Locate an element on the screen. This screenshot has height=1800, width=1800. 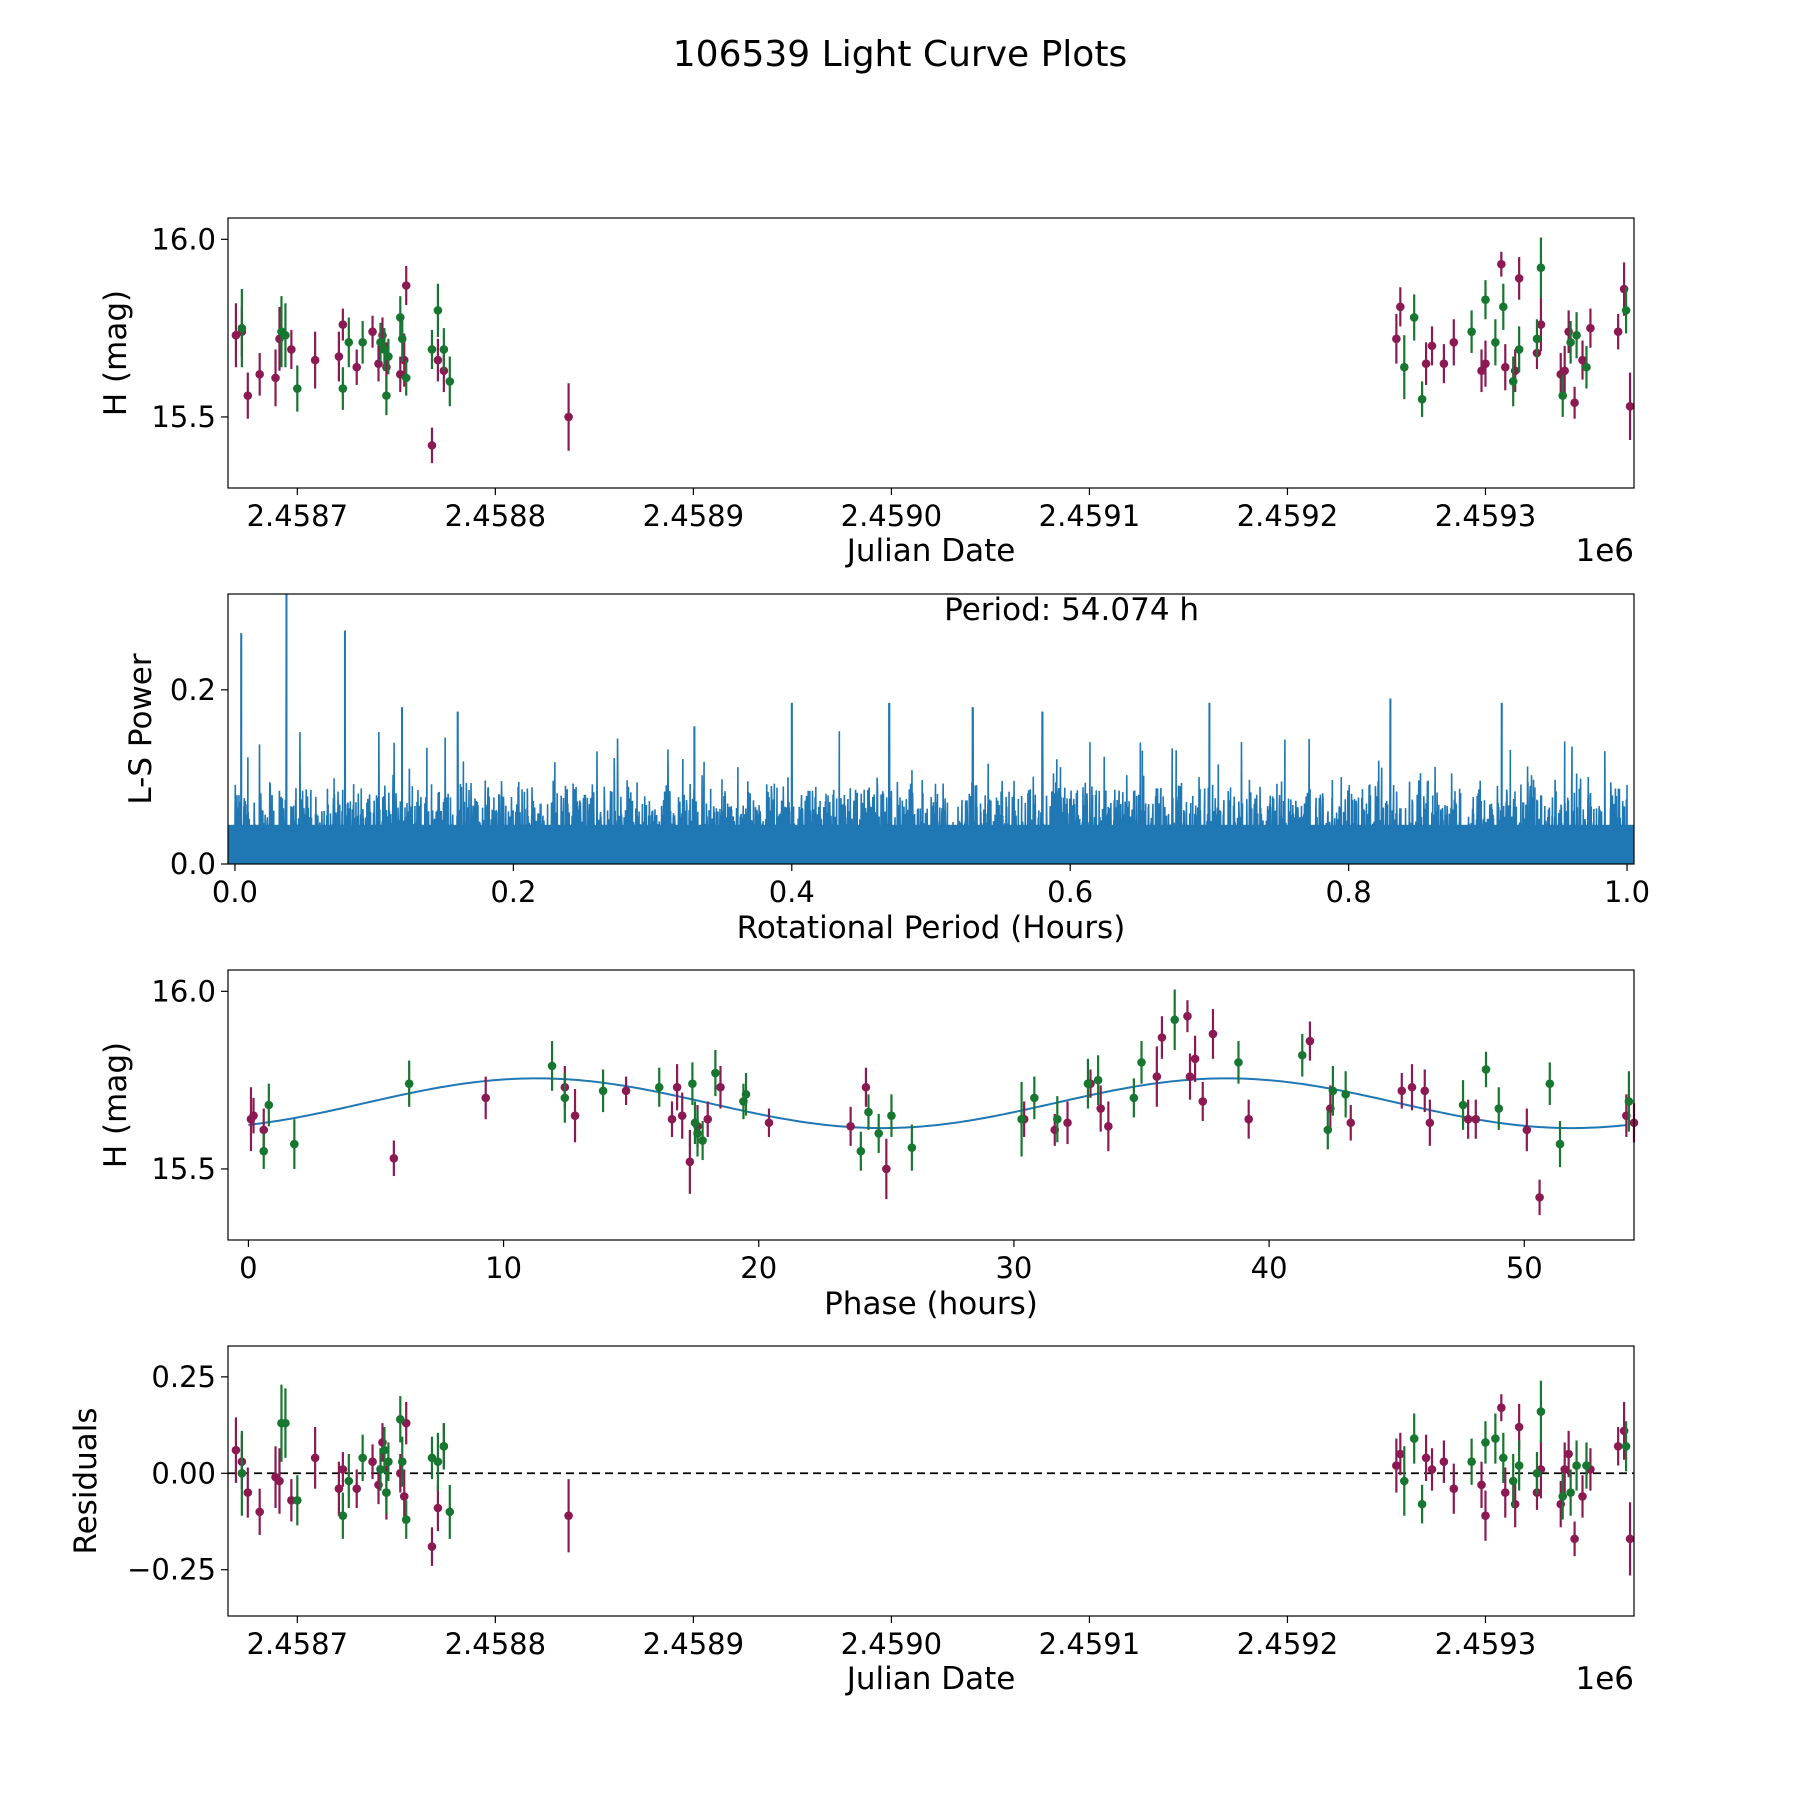
phased-y-ticks: 15.5 16.0 is located at coordinates (189, 1080).